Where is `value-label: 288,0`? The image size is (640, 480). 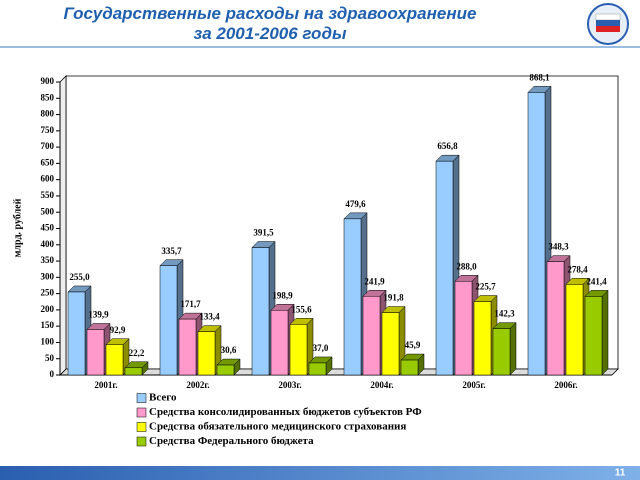 value-label: 288,0 is located at coordinates (466, 266).